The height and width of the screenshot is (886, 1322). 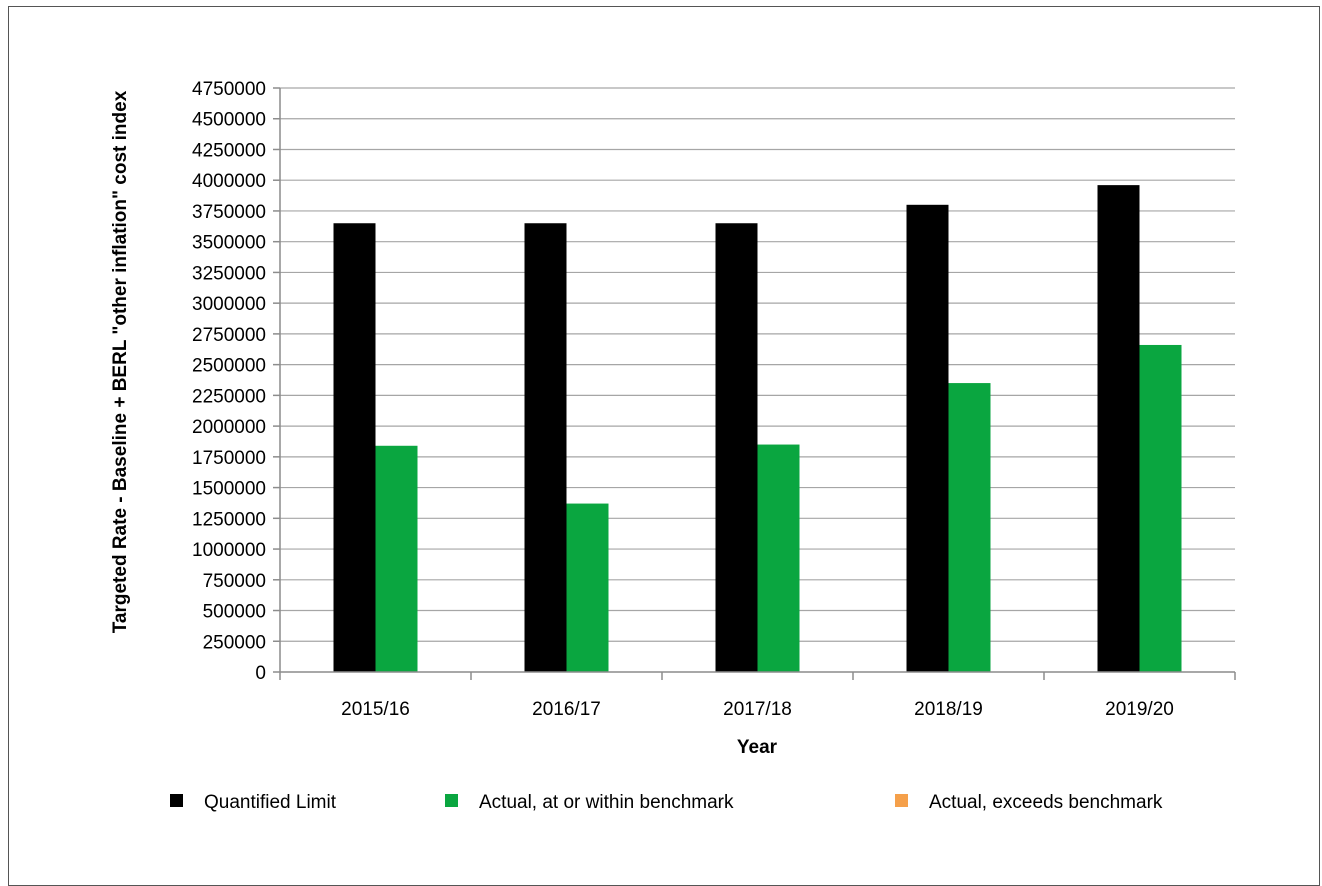 I want to click on y-tick-label: 250000, so click(x=234, y=642).